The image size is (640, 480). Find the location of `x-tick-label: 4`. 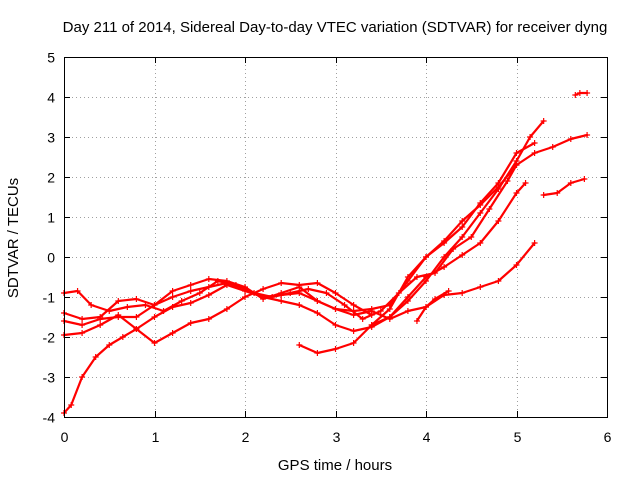

x-tick-label: 4 is located at coordinates (427, 437).